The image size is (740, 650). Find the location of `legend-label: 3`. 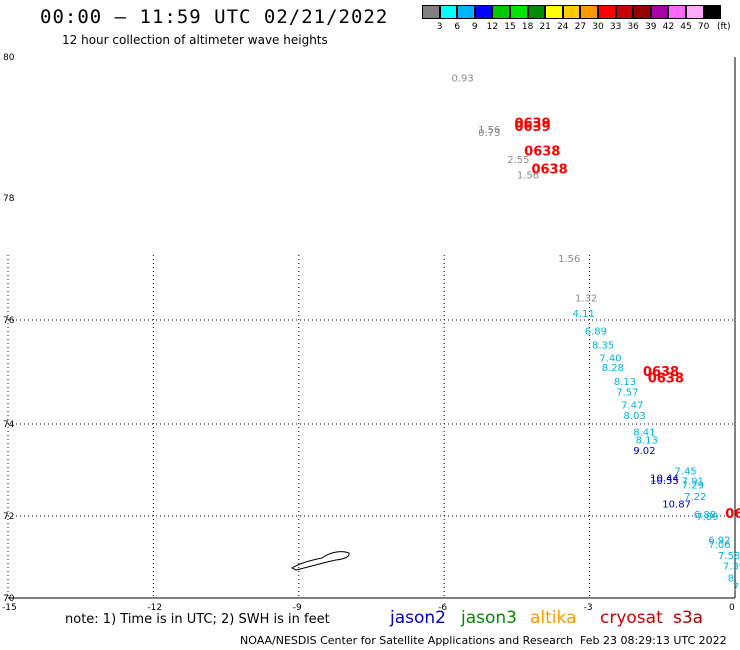

legend-label: 3 is located at coordinates (439, 27).